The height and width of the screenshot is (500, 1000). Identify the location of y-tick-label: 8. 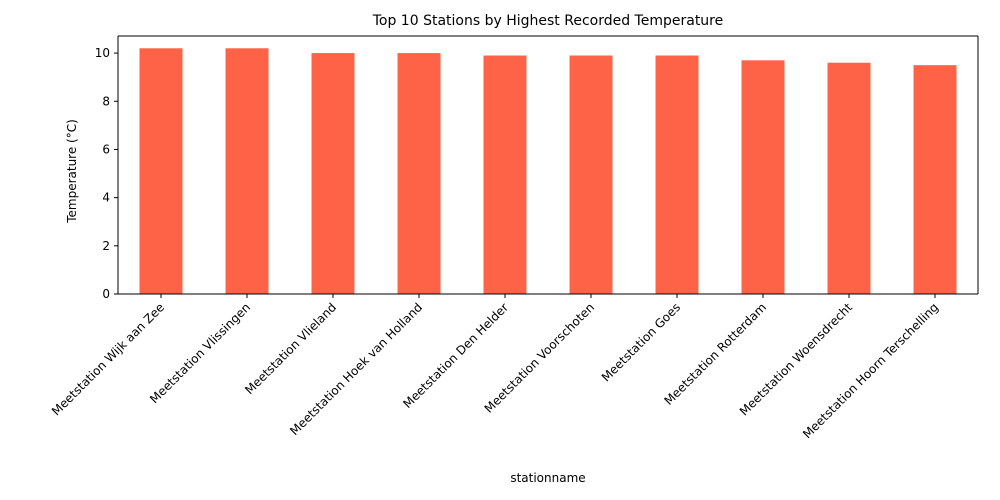
(106, 101).